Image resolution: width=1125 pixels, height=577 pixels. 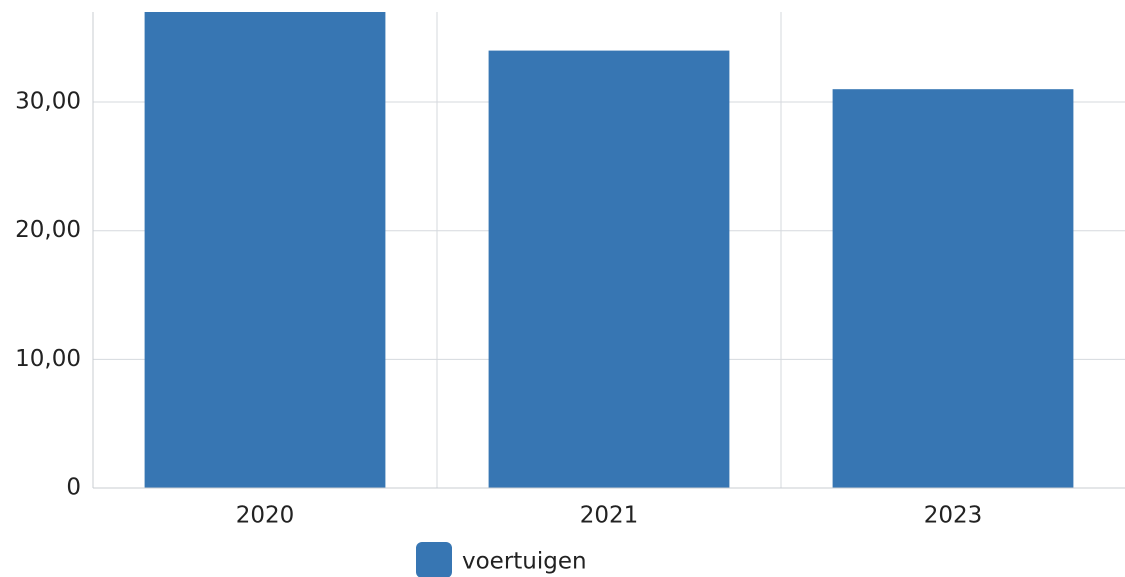 What do you see at coordinates (434, 559) in the screenshot?
I see `legend-swatch` at bounding box center [434, 559].